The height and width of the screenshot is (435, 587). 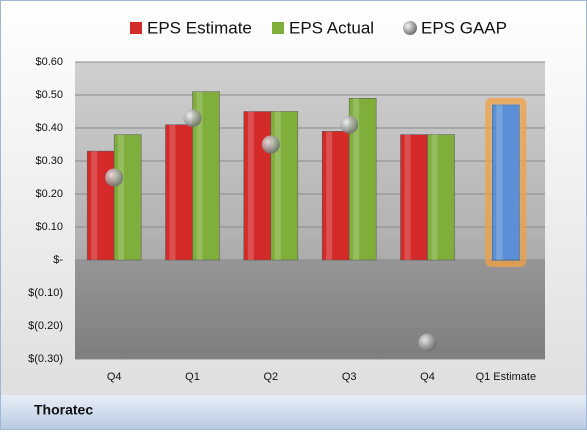 What do you see at coordinates (49, 128) in the screenshot?
I see `y-tick-label: $0.40` at bounding box center [49, 128].